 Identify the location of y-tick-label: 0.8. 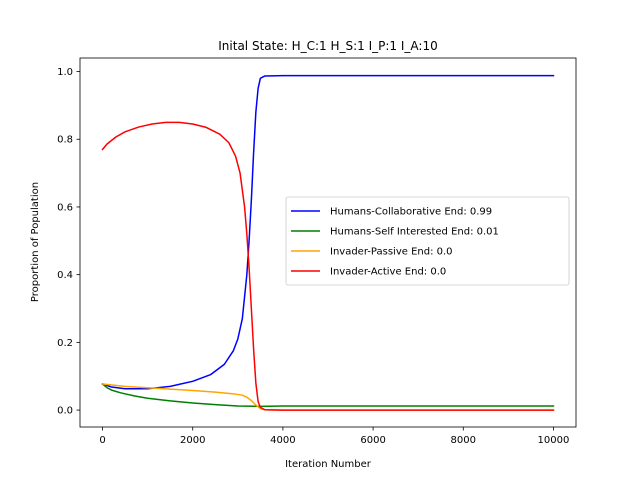
(65, 140).